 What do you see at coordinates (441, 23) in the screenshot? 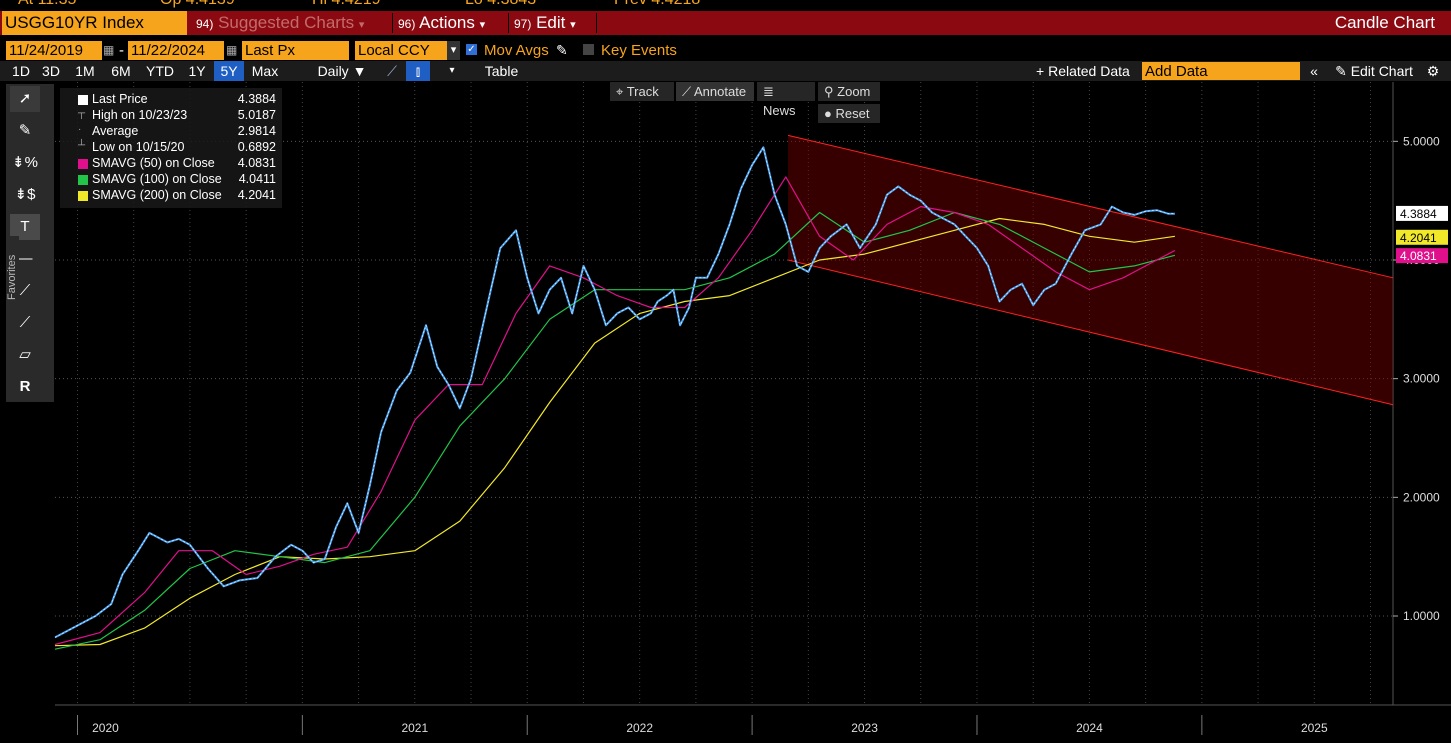
I see `actions-menu: 96) Actions ▾` at bounding box center [441, 23].